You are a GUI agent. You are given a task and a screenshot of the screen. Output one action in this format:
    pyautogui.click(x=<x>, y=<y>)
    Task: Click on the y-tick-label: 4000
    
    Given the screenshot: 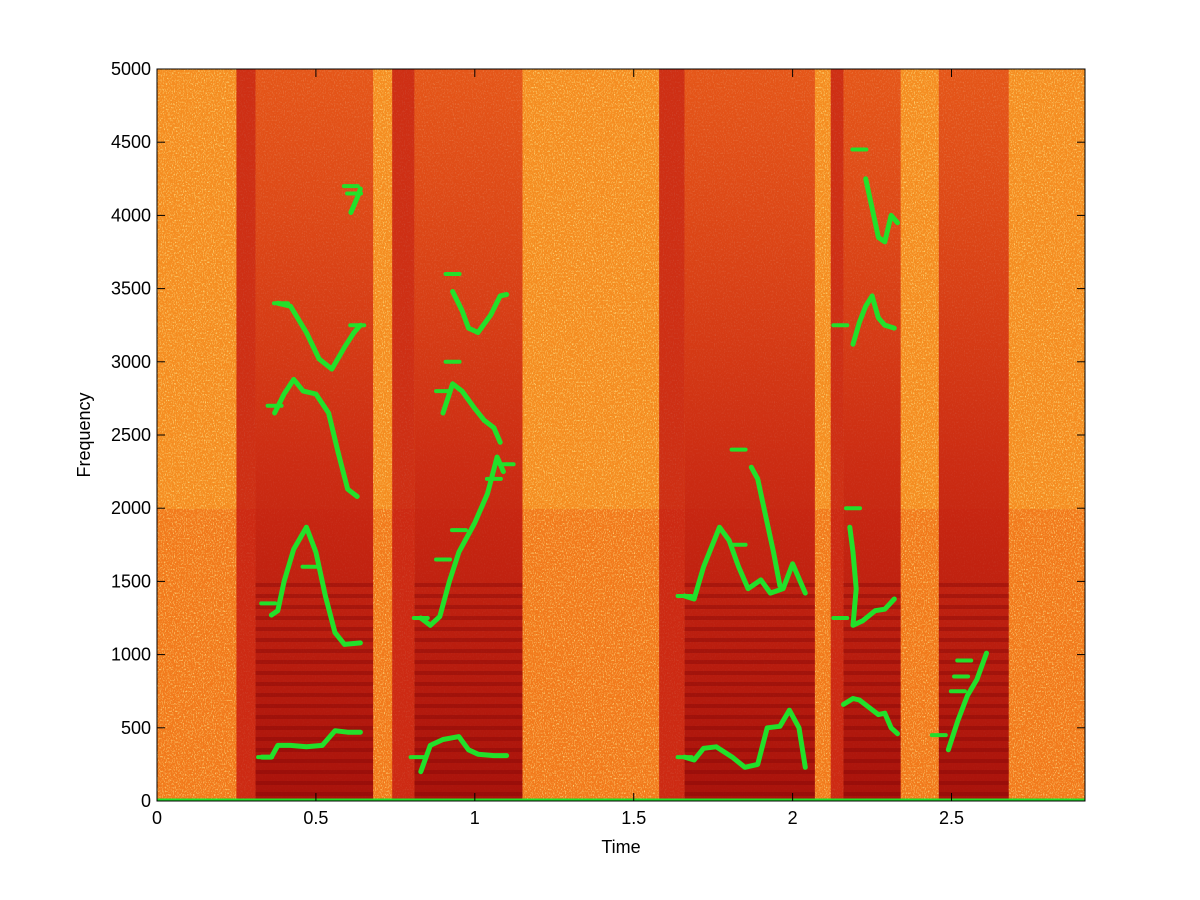 What is the action you would take?
    pyautogui.click(x=131, y=215)
    